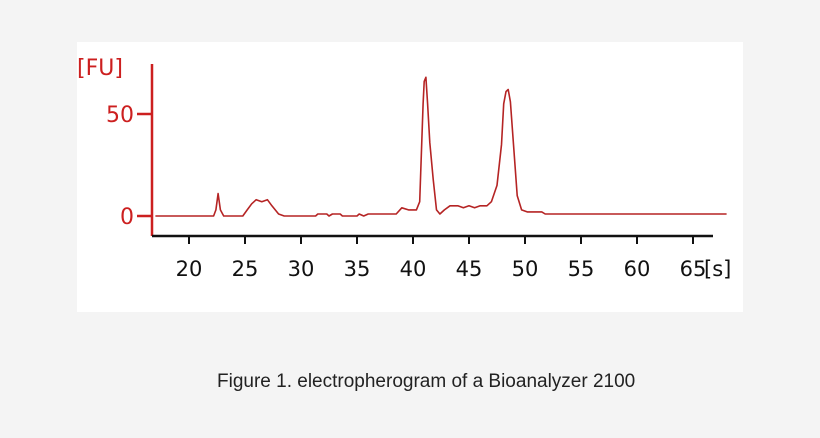 Image resolution: width=820 pixels, height=438 pixels. What do you see at coordinates (441, 257) in the screenshot?
I see `x-axis: 20 25 30 35 40 45 50 55 60 65[s]` at bounding box center [441, 257].